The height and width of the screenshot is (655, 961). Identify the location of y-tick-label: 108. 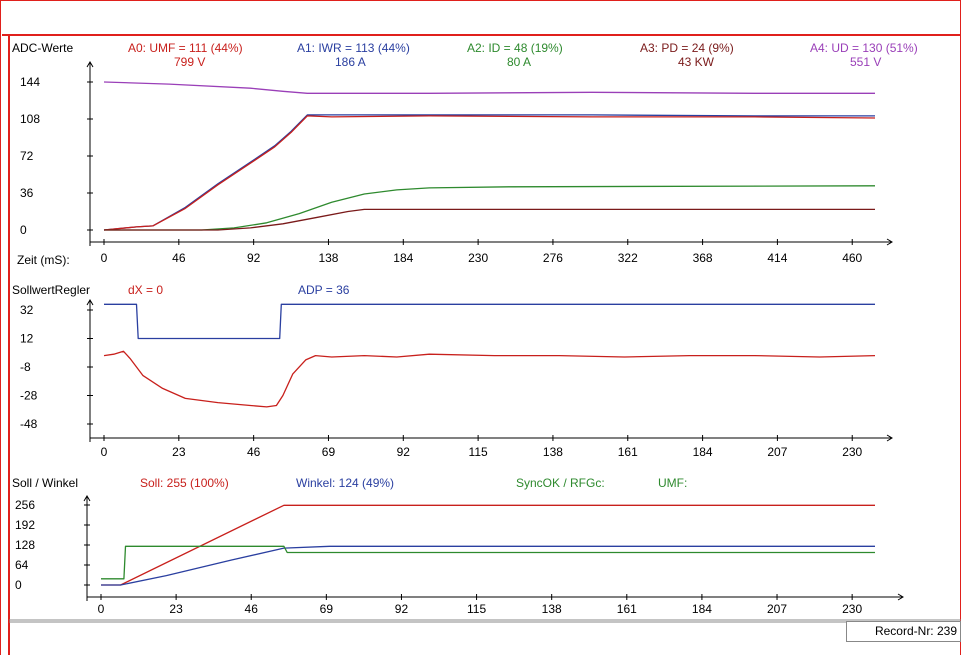
(30, 119).